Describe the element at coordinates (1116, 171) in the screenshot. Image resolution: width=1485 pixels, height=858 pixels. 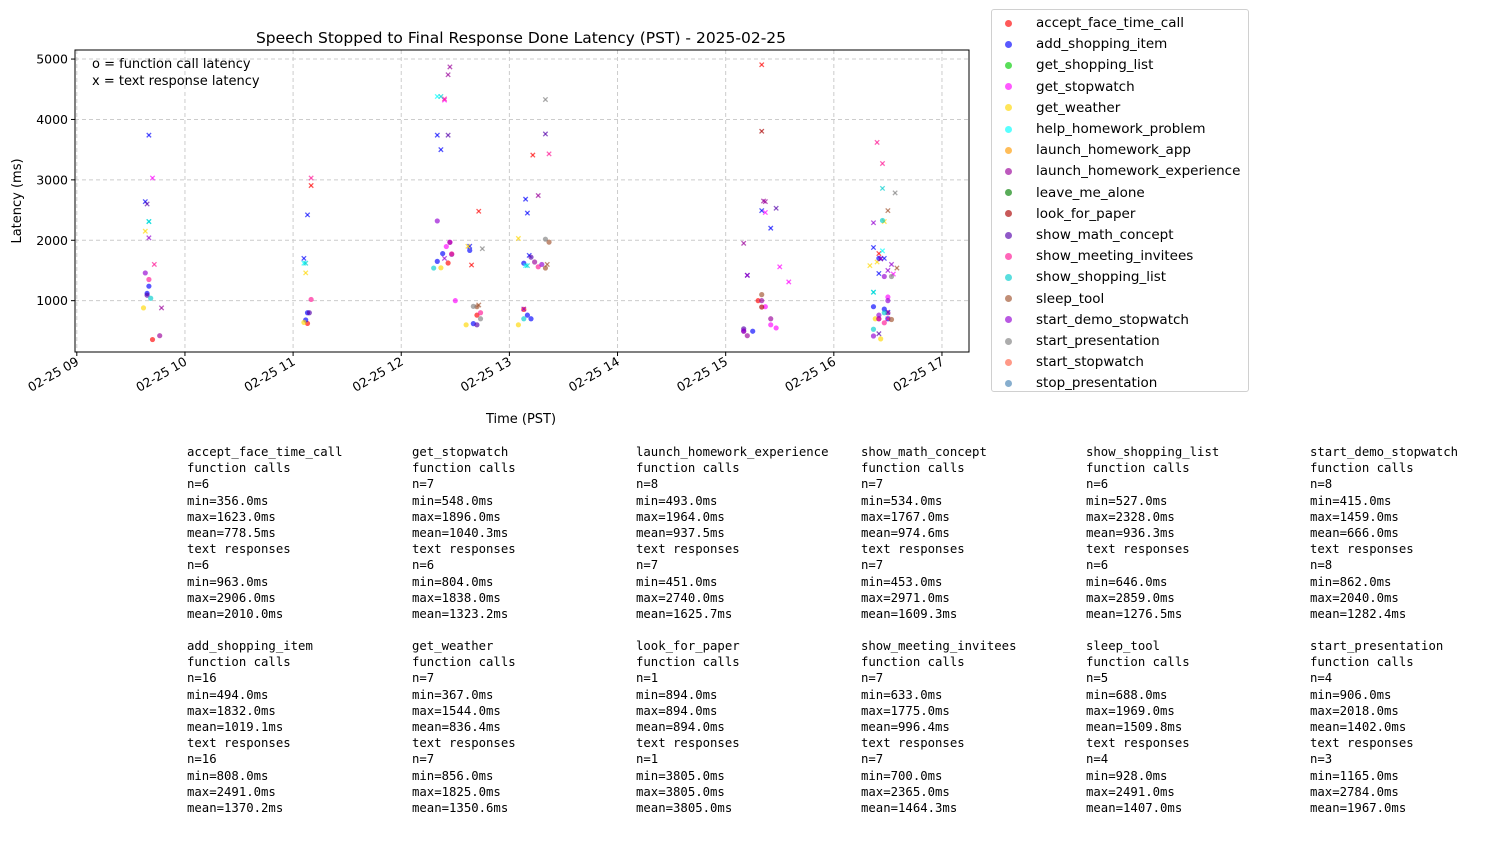
I see `legend-item-launch-homework-experience: launch_homework_experience` at that location.